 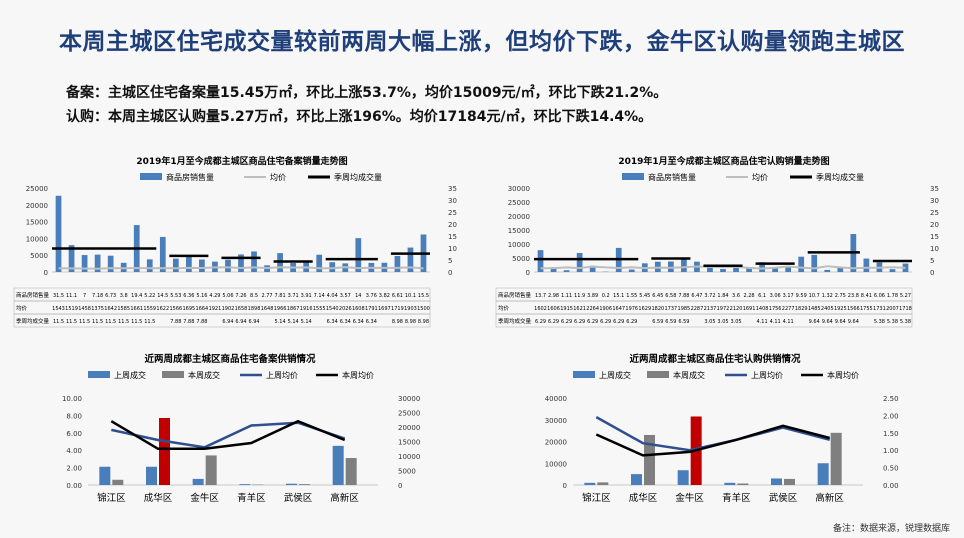 I want to click on y2-tick-label: 5, so click(x=450, y=261).